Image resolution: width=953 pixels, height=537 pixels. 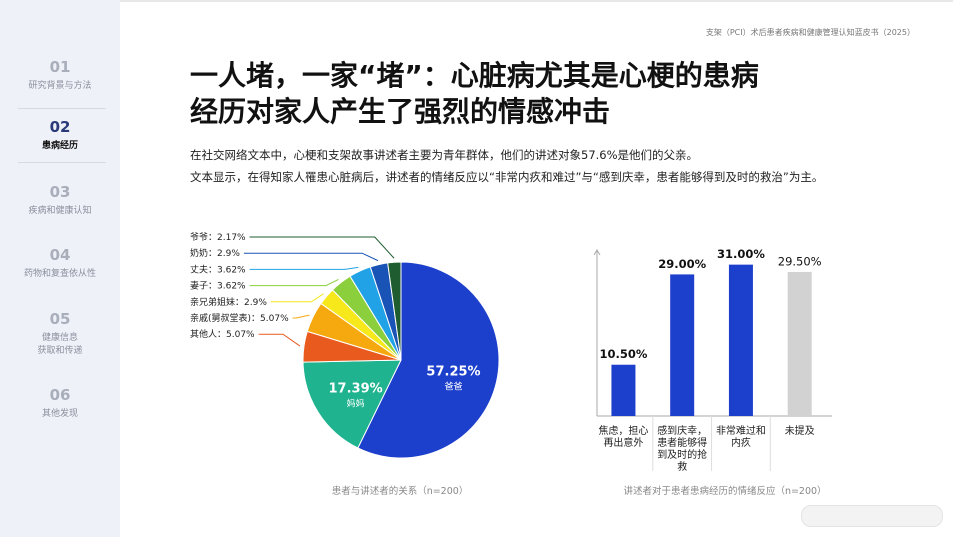 I want to click on bar-value-label: 29.50%, so click(x=800, y=261).